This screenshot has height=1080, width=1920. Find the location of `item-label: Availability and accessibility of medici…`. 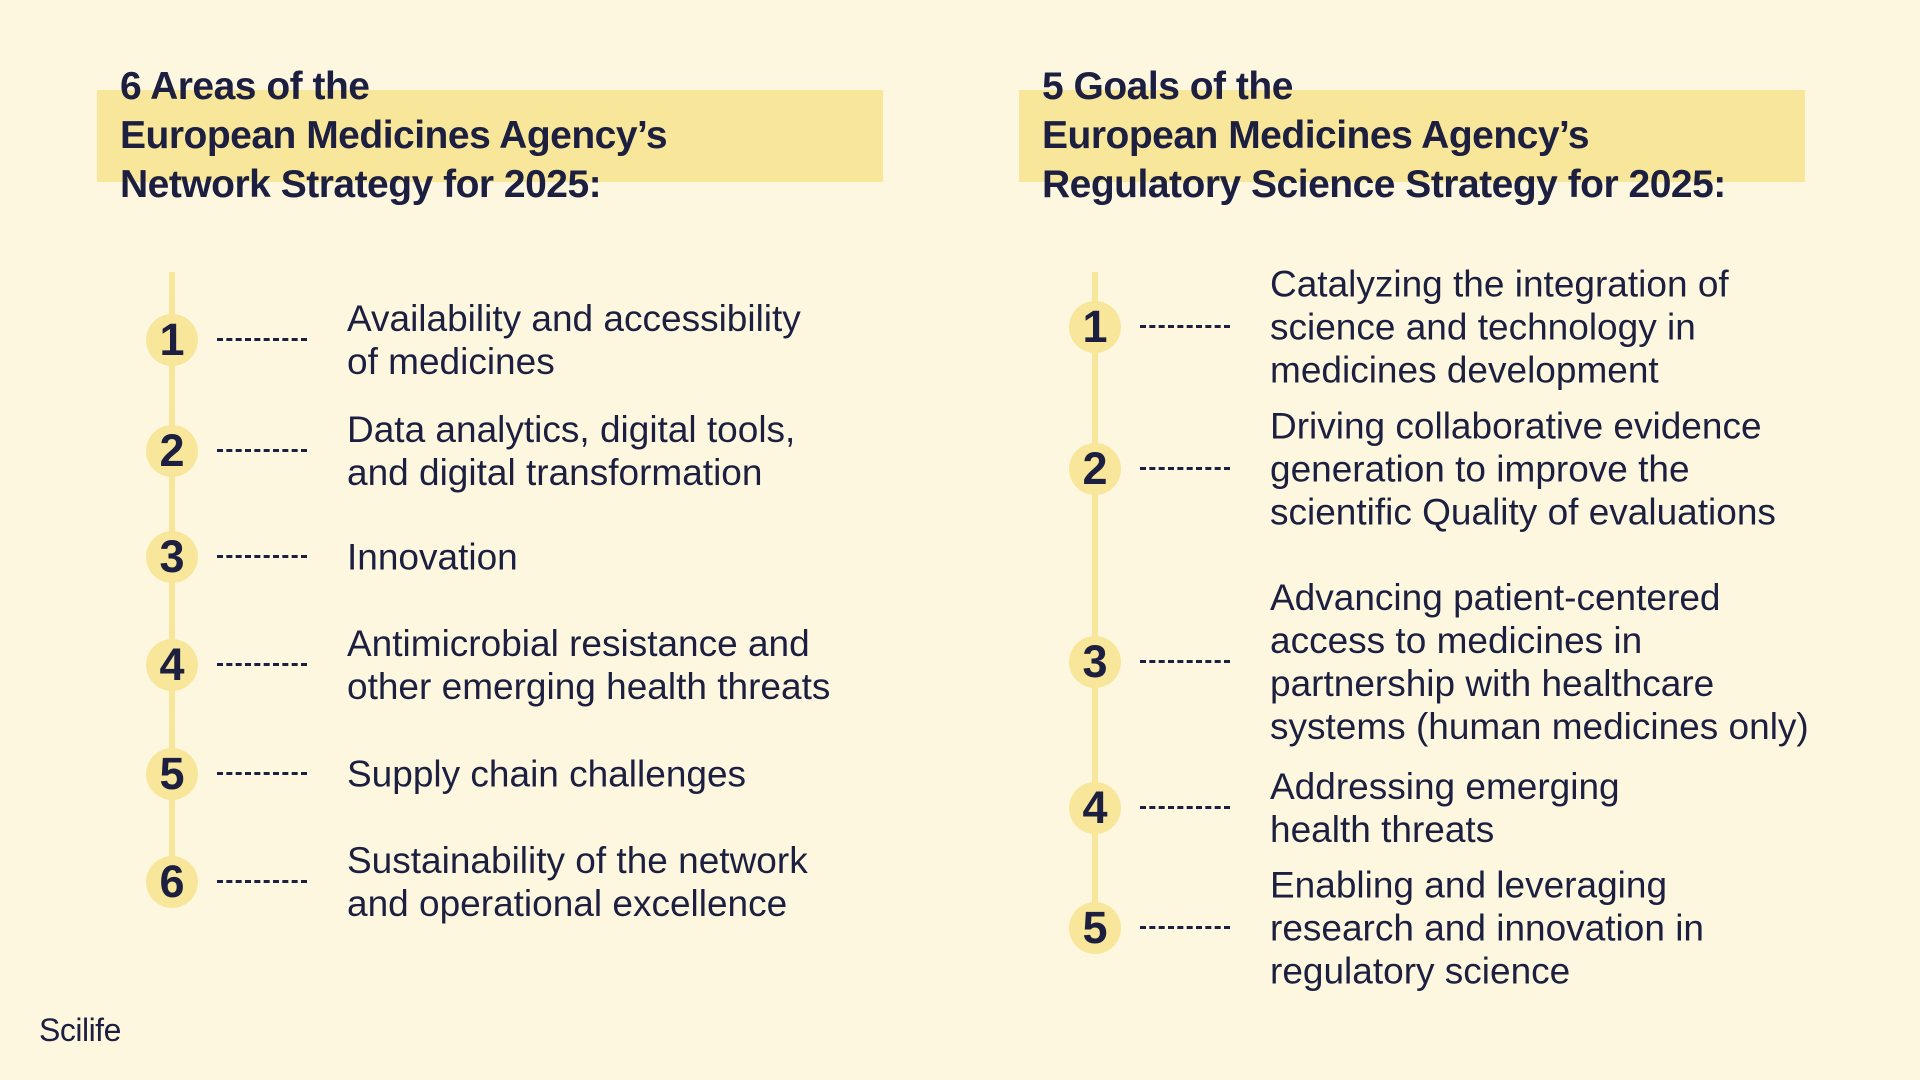

item-label: Availability and accessibility of medici… is located at coordinates (574, 340).